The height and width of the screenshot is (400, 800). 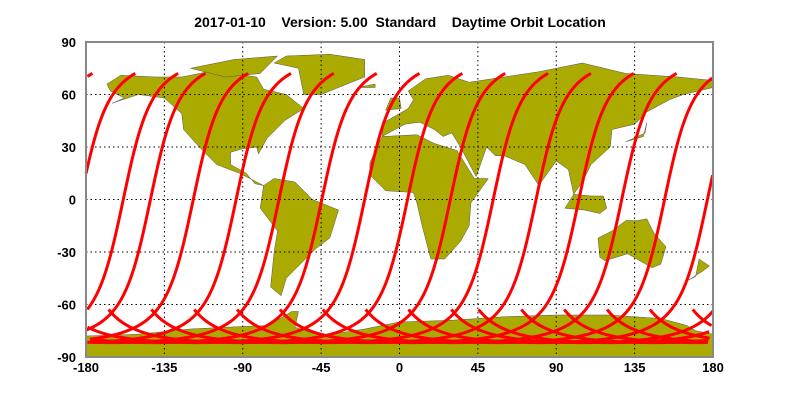 I want to click on x-tick-label: -45, so click(x=321, y=367).